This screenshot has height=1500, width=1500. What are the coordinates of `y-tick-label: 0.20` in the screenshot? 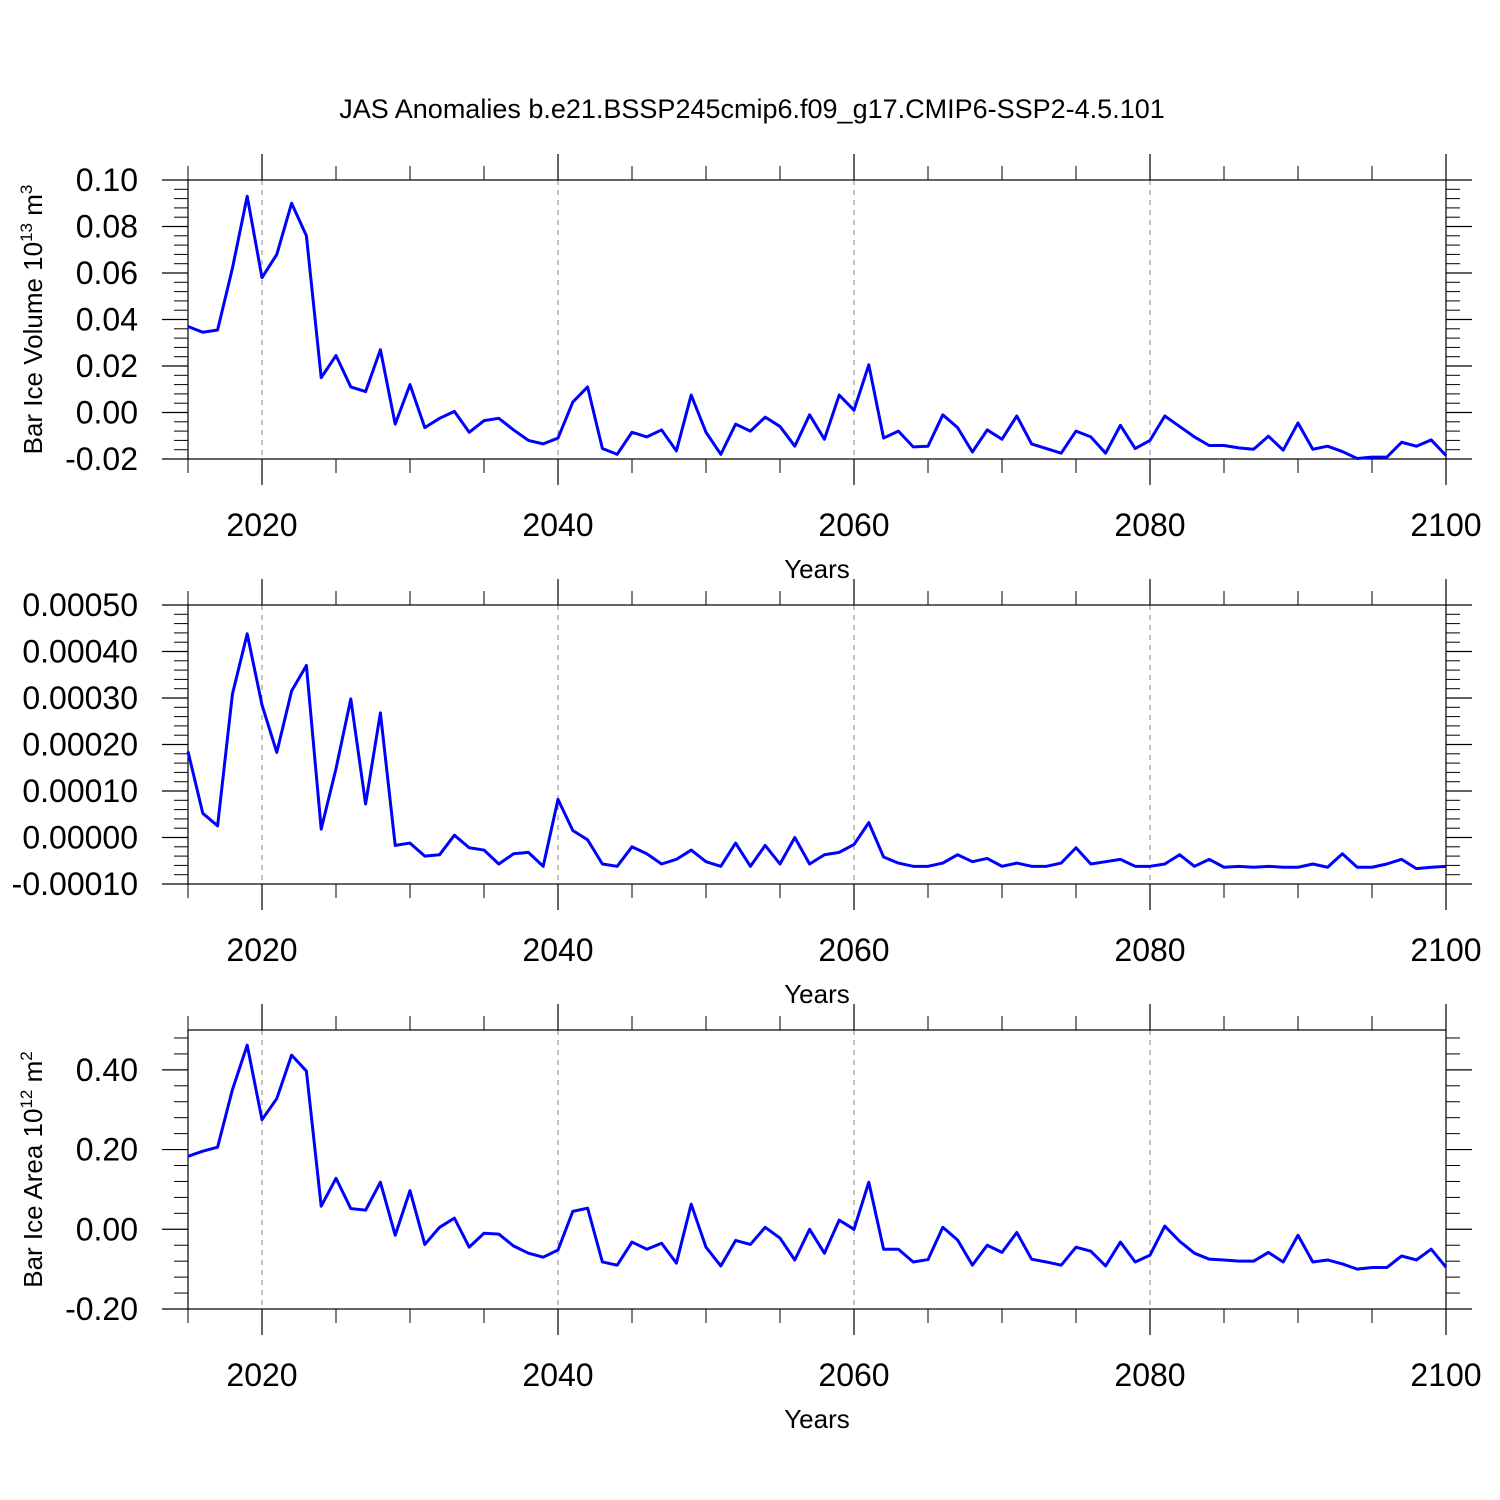 It's located at (107, 1150).